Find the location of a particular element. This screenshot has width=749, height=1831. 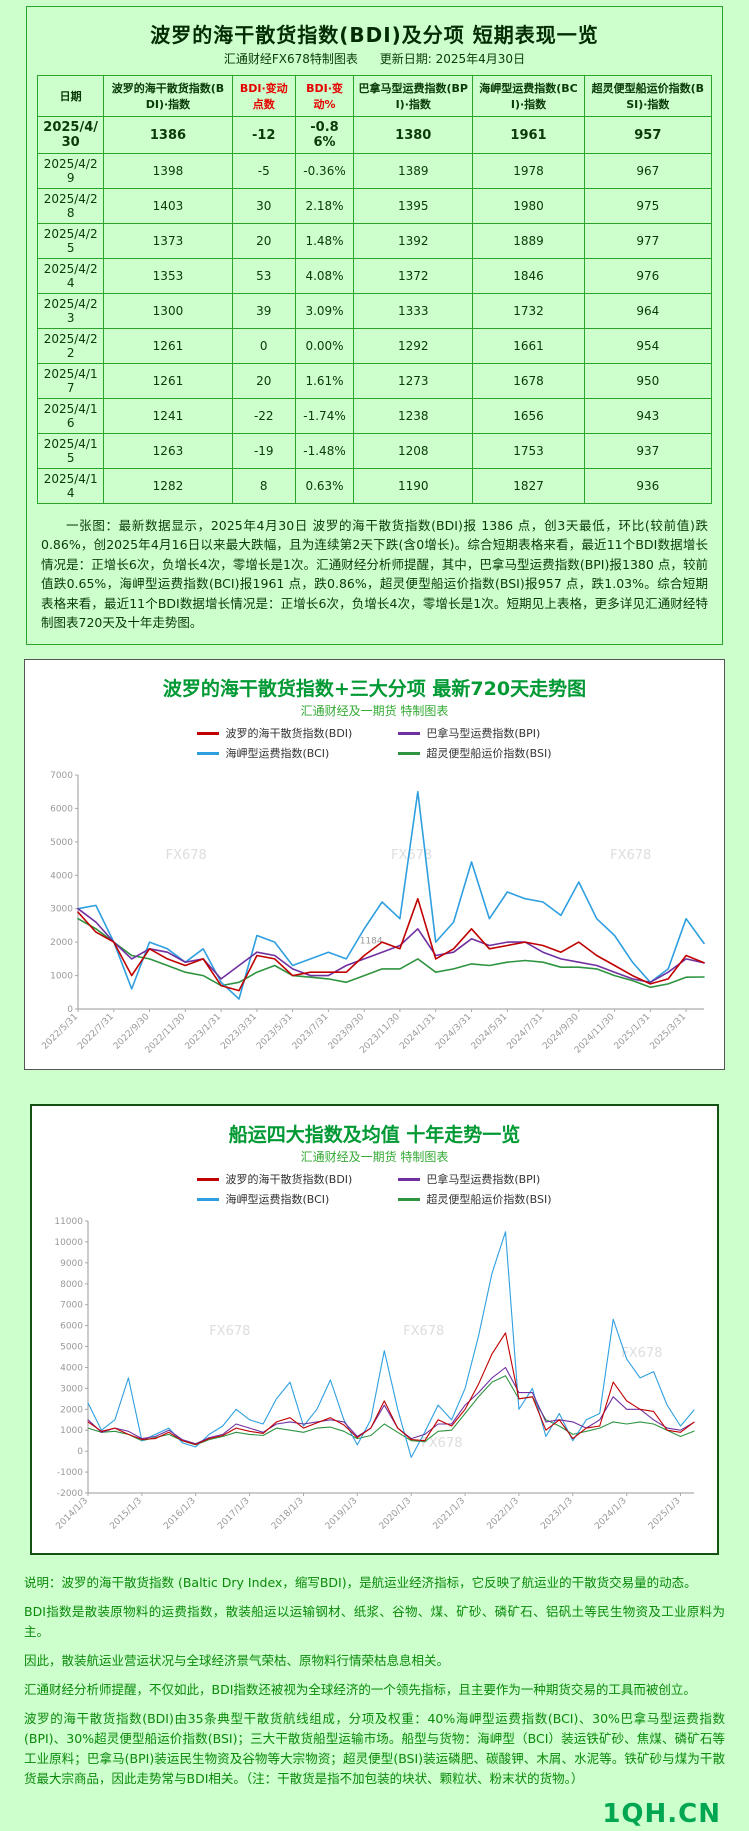

update-date: 更新日期: 2025年4月30日 is located at coordinates (452, 59).